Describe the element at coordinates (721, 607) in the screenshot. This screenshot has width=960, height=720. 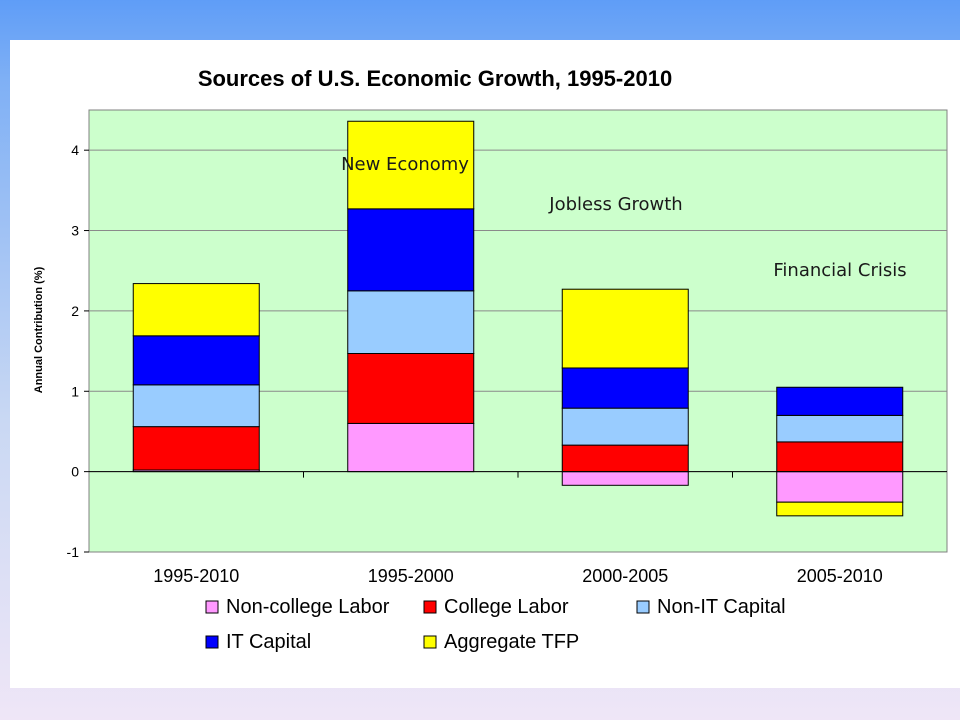
I see `legend-label: Non-IT Capital` at that location.